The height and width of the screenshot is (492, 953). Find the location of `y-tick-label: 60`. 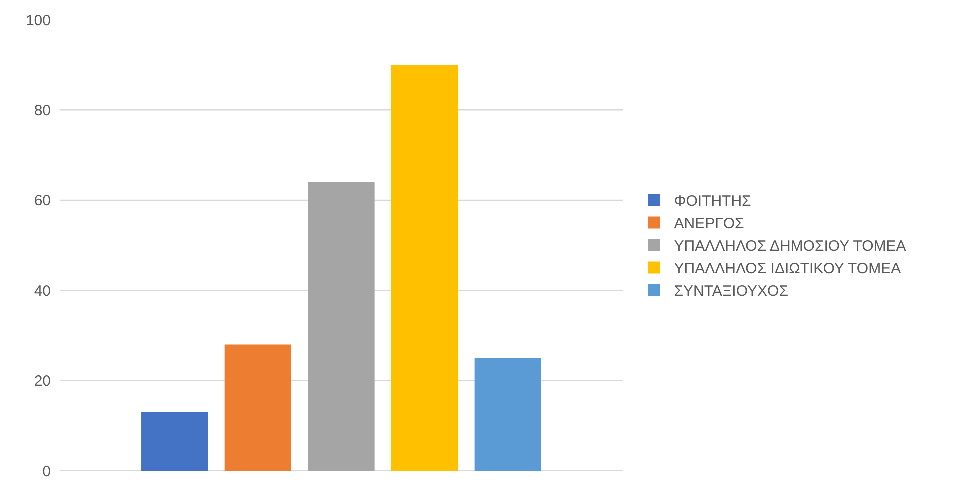

y-tick-label: 60 is located at coordinates (42, 201).